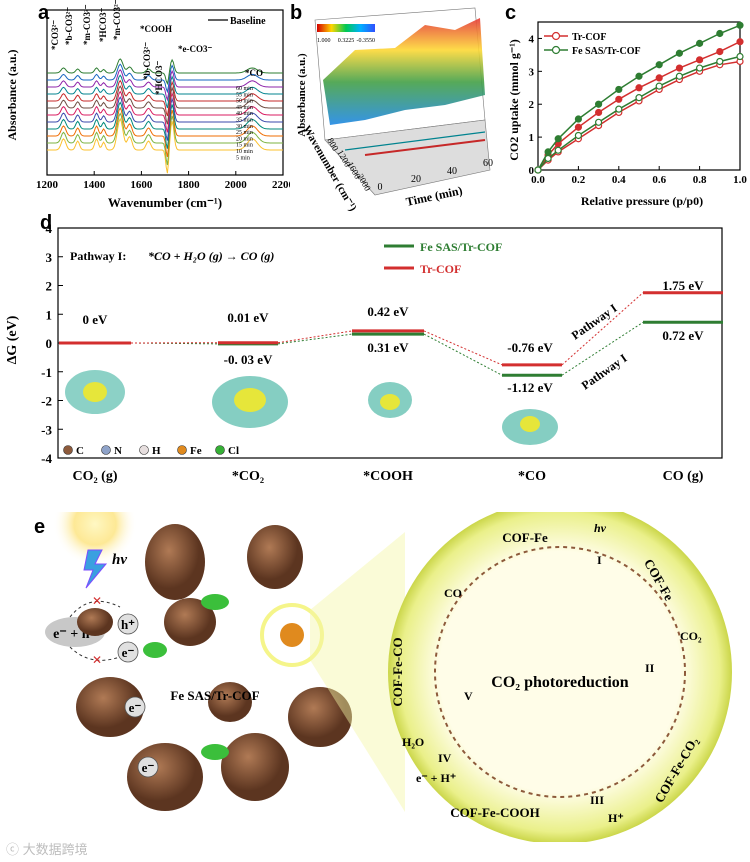 Image resolution: width=750 pixels, height=862 pixels. What do you see at coordinates (248, 359) in the screenshot?
I see `value-label: -0. 03 eV` at bounding box center [248, 359].